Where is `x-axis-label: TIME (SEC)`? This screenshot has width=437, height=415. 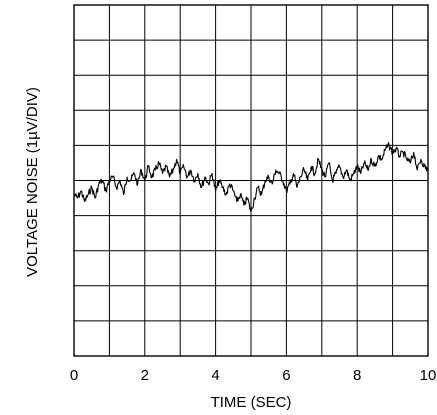
x-axis-label: TIME (SEC) is located at coordinates (251, 402).